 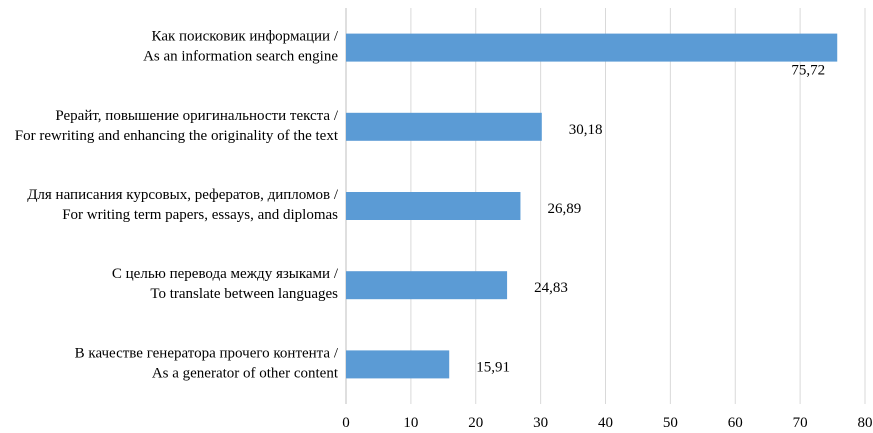 I want to click on x-tick-label: 0, so click(x=346, y=423).